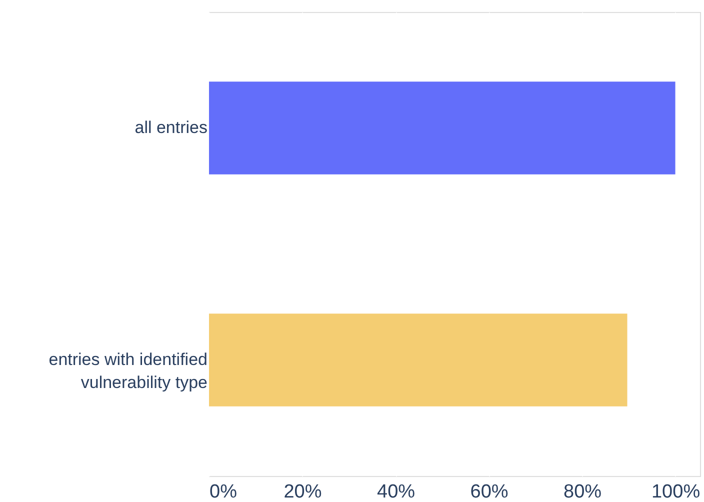  What do you see at coordinates (675, 492) in the screenshot?
I see `x-tick-label: 100%` at bounding box center [675, 492].